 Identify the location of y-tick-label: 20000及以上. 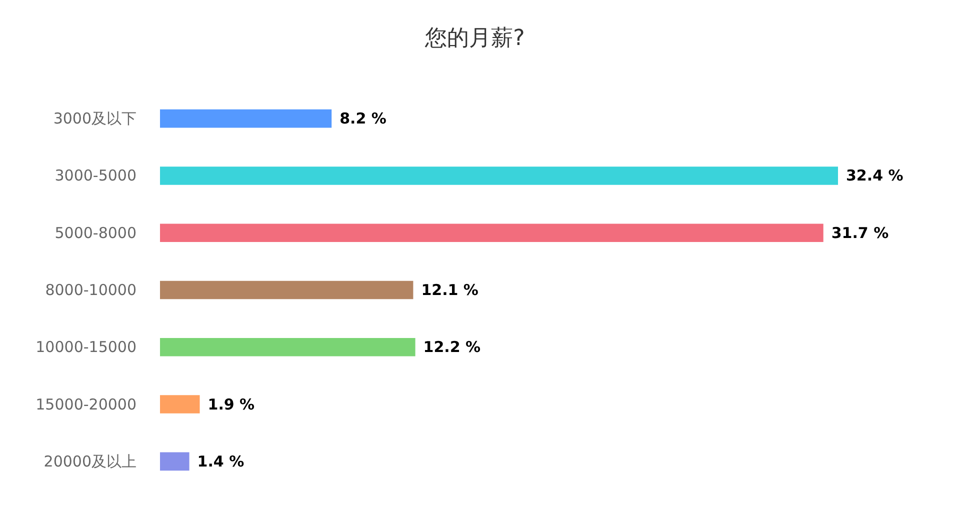
(90, 461).